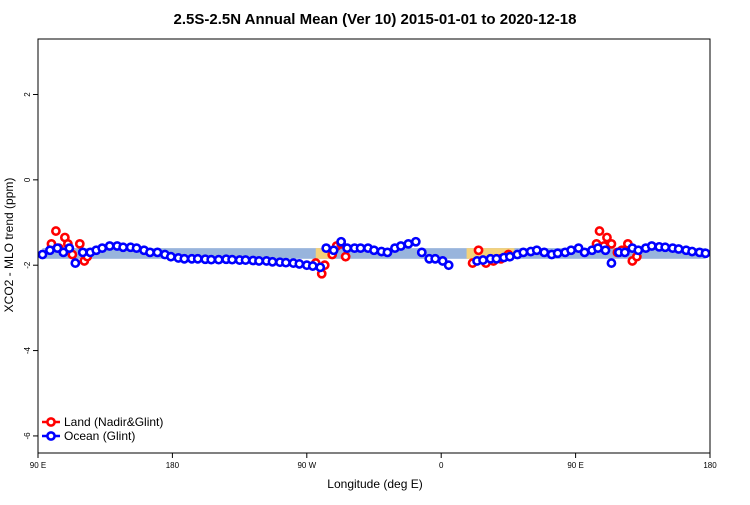 Image resolution: width=750 pixels, height=505 pixels. What do you see at coordinates (306, 465) in the screenshot?
I see `x-tick-label: 90 W` at bounding box center [306, 465].